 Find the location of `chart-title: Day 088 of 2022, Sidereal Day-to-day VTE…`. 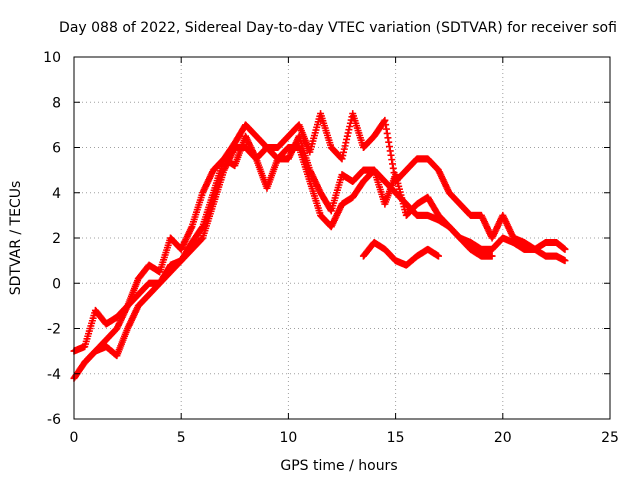

chart-title: Day 088 of 2022, Sidereal Day-to-day VTE… is located at coordinates (338, 28).